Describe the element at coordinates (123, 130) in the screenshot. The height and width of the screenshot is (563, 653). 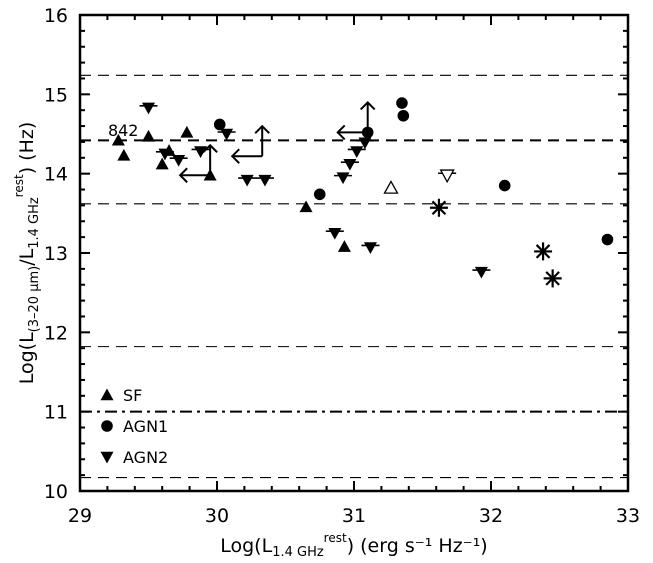
I see `annotation-842: 842` at that location.